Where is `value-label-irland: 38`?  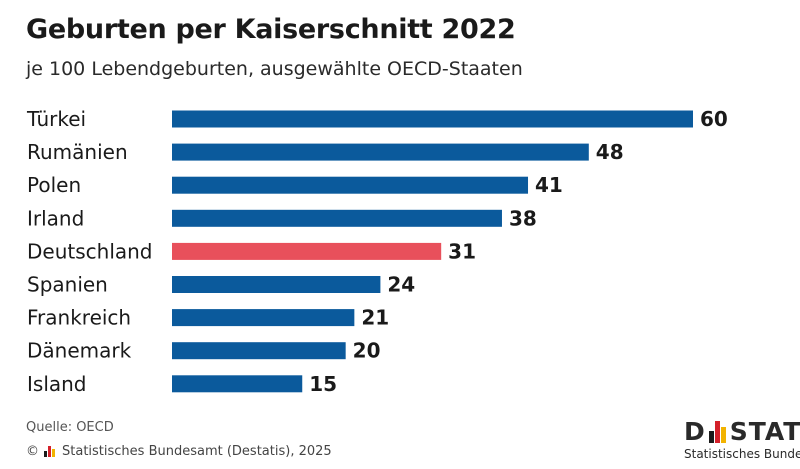 value-label-irland: 38 is located at coordinates (523, 218).